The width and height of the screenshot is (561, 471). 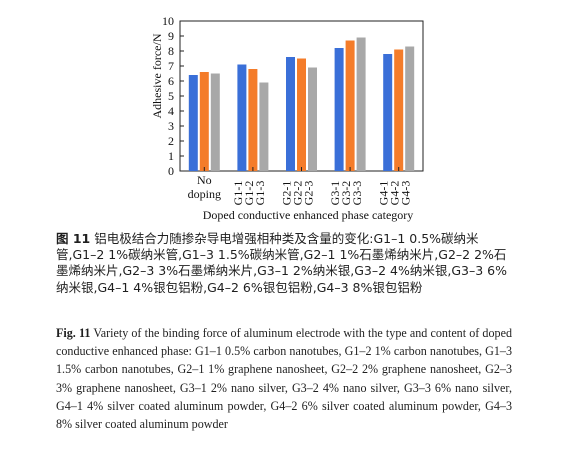 What do you see at coordinates (298, 193) in the screenshot?
I see `x-tick-label-g2-2: G2-2` at bounding box center [298, 193].